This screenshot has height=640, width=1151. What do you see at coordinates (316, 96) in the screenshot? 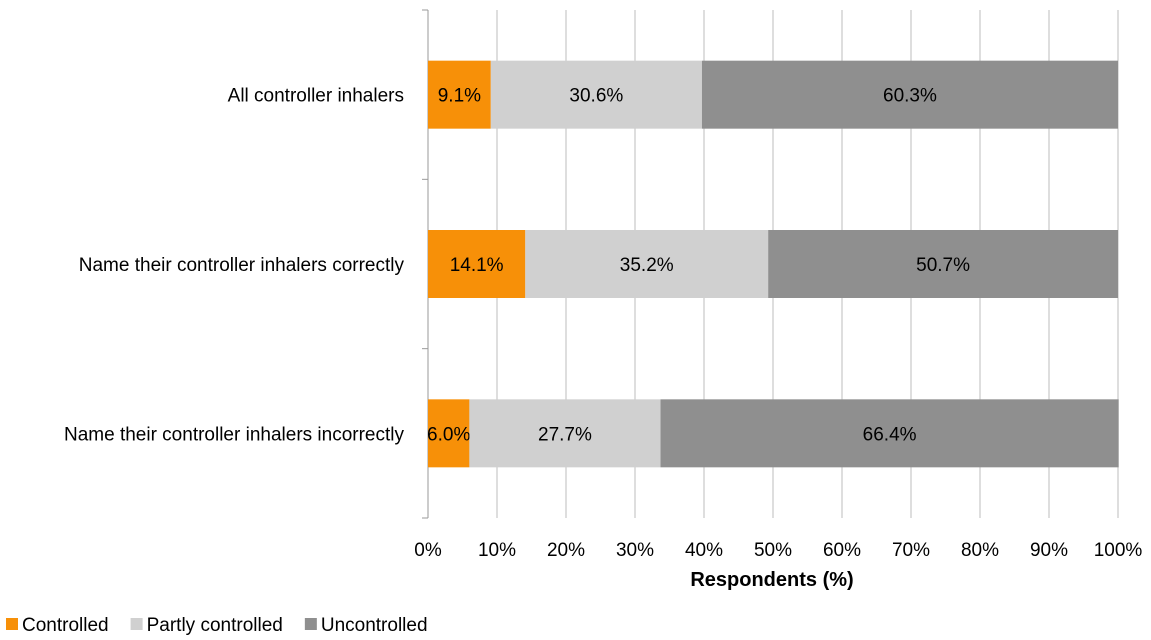
I see `category-label: All controller inhalers` at bounding box center [316, 96].